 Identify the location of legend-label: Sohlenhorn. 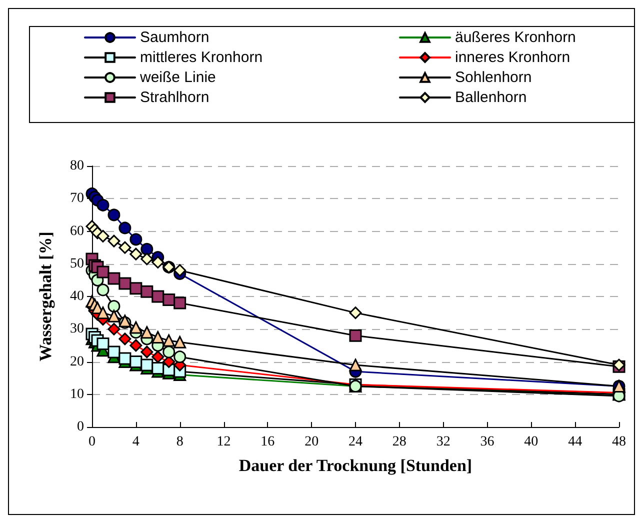
(493, 77).